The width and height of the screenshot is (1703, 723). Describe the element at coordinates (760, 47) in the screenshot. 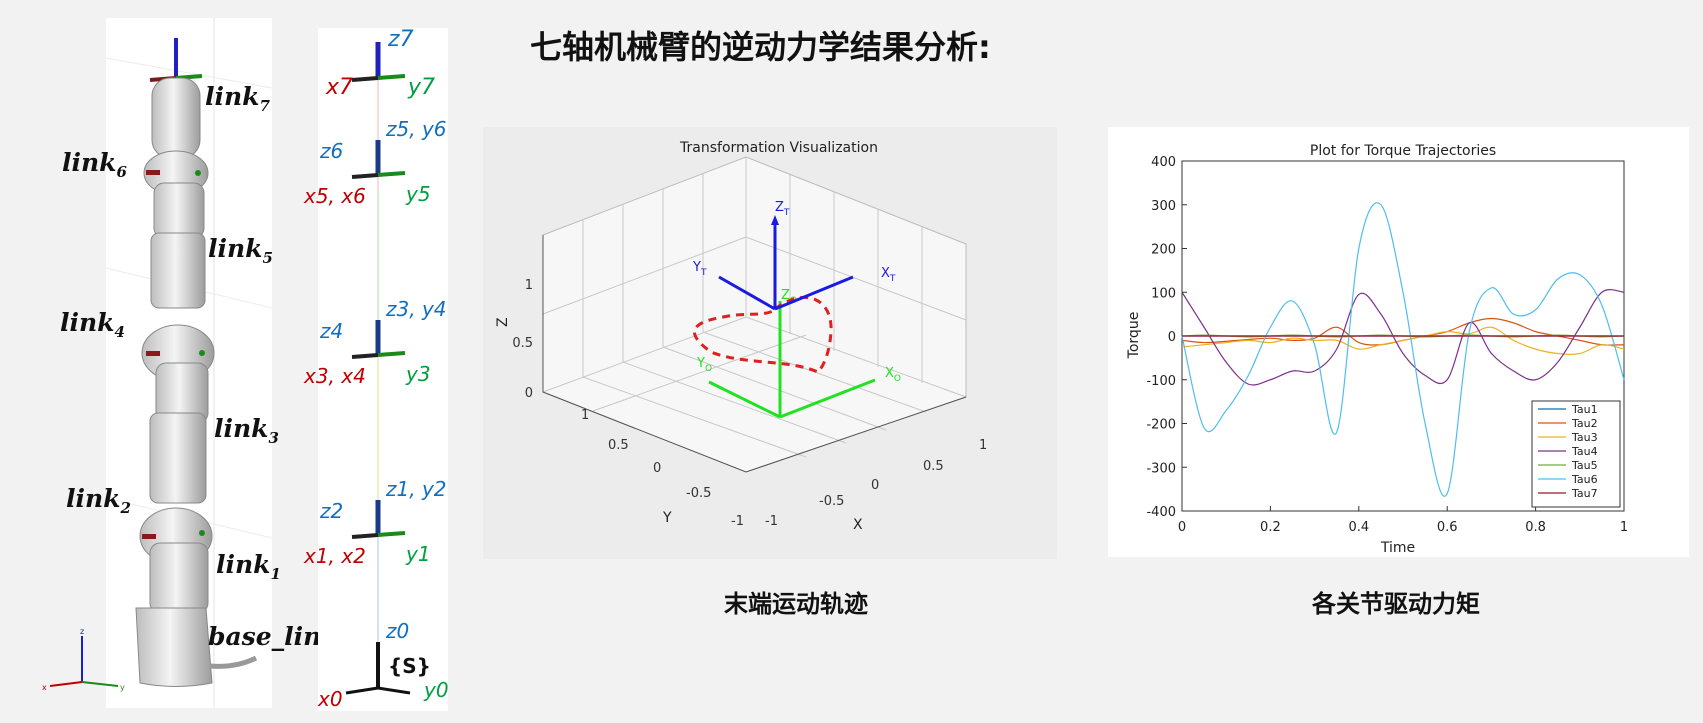

I see `page-title: 七轴机械臂的逆动力学结果分析:` at that location.